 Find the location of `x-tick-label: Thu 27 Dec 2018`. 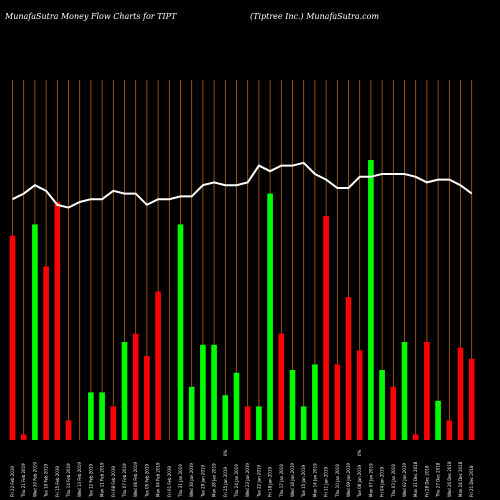

x-tick-label: Thu 27 Dec 2018 is located at coordinates (438, 480).